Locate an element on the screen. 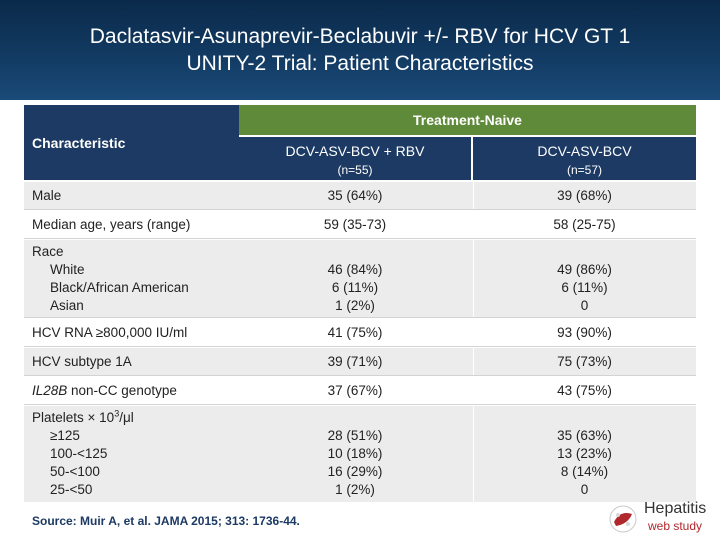  race-black-label: Black/African American is located at coordinates (119, 287).